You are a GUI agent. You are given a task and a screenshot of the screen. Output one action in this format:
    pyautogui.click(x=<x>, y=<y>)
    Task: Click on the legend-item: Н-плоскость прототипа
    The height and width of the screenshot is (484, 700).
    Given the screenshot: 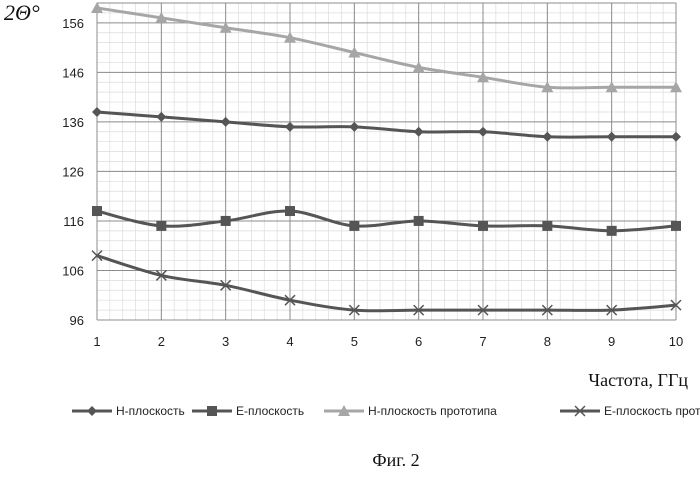 What is the action you would take?
    pyautogui.click(x=410, y=411)
    